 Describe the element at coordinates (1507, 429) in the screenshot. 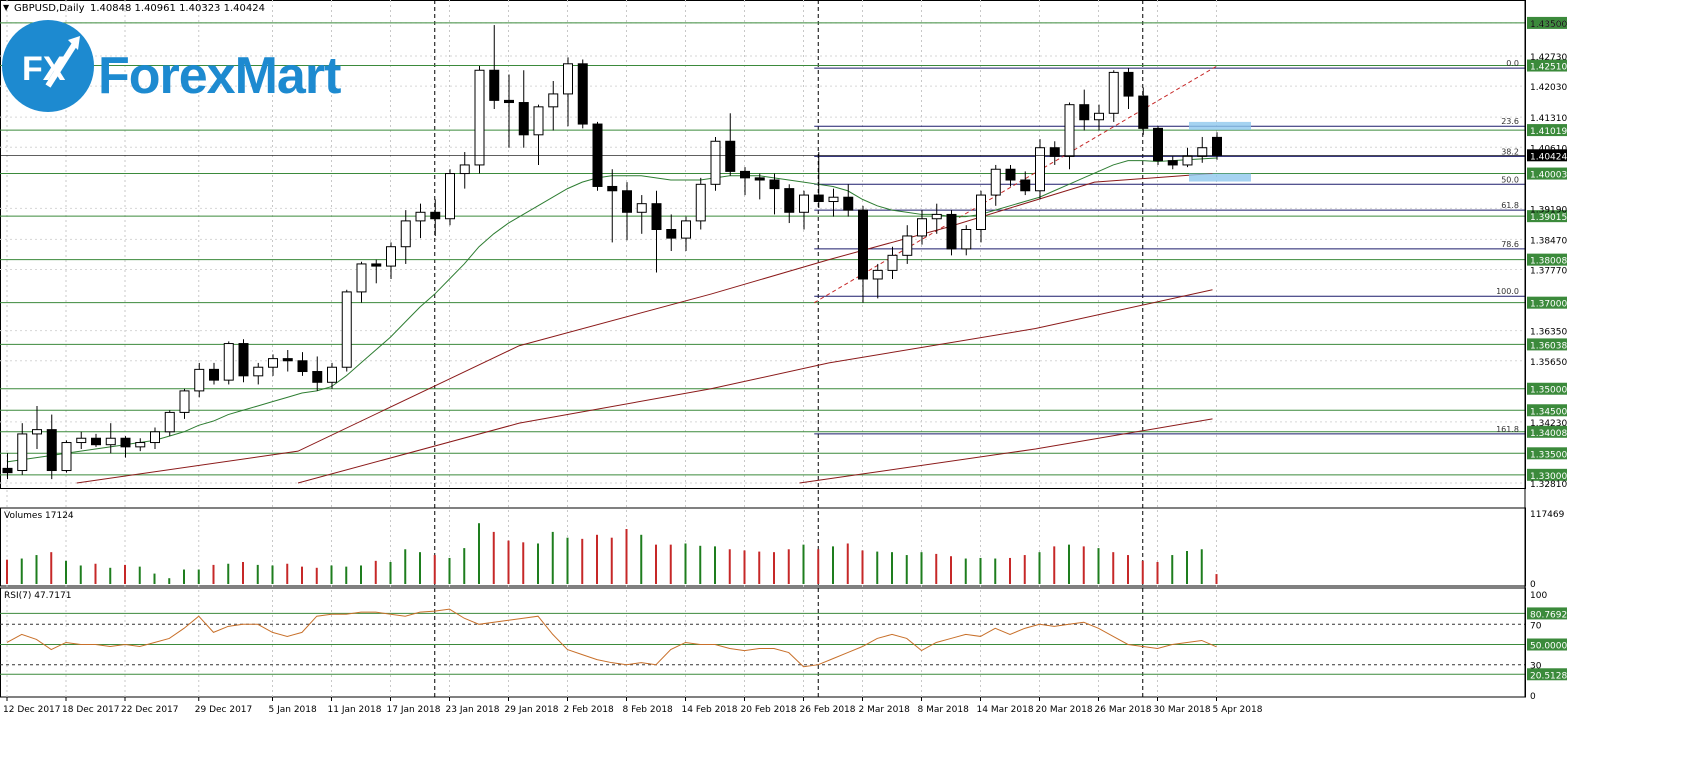

I see `fib-label: 161.8` at that location.